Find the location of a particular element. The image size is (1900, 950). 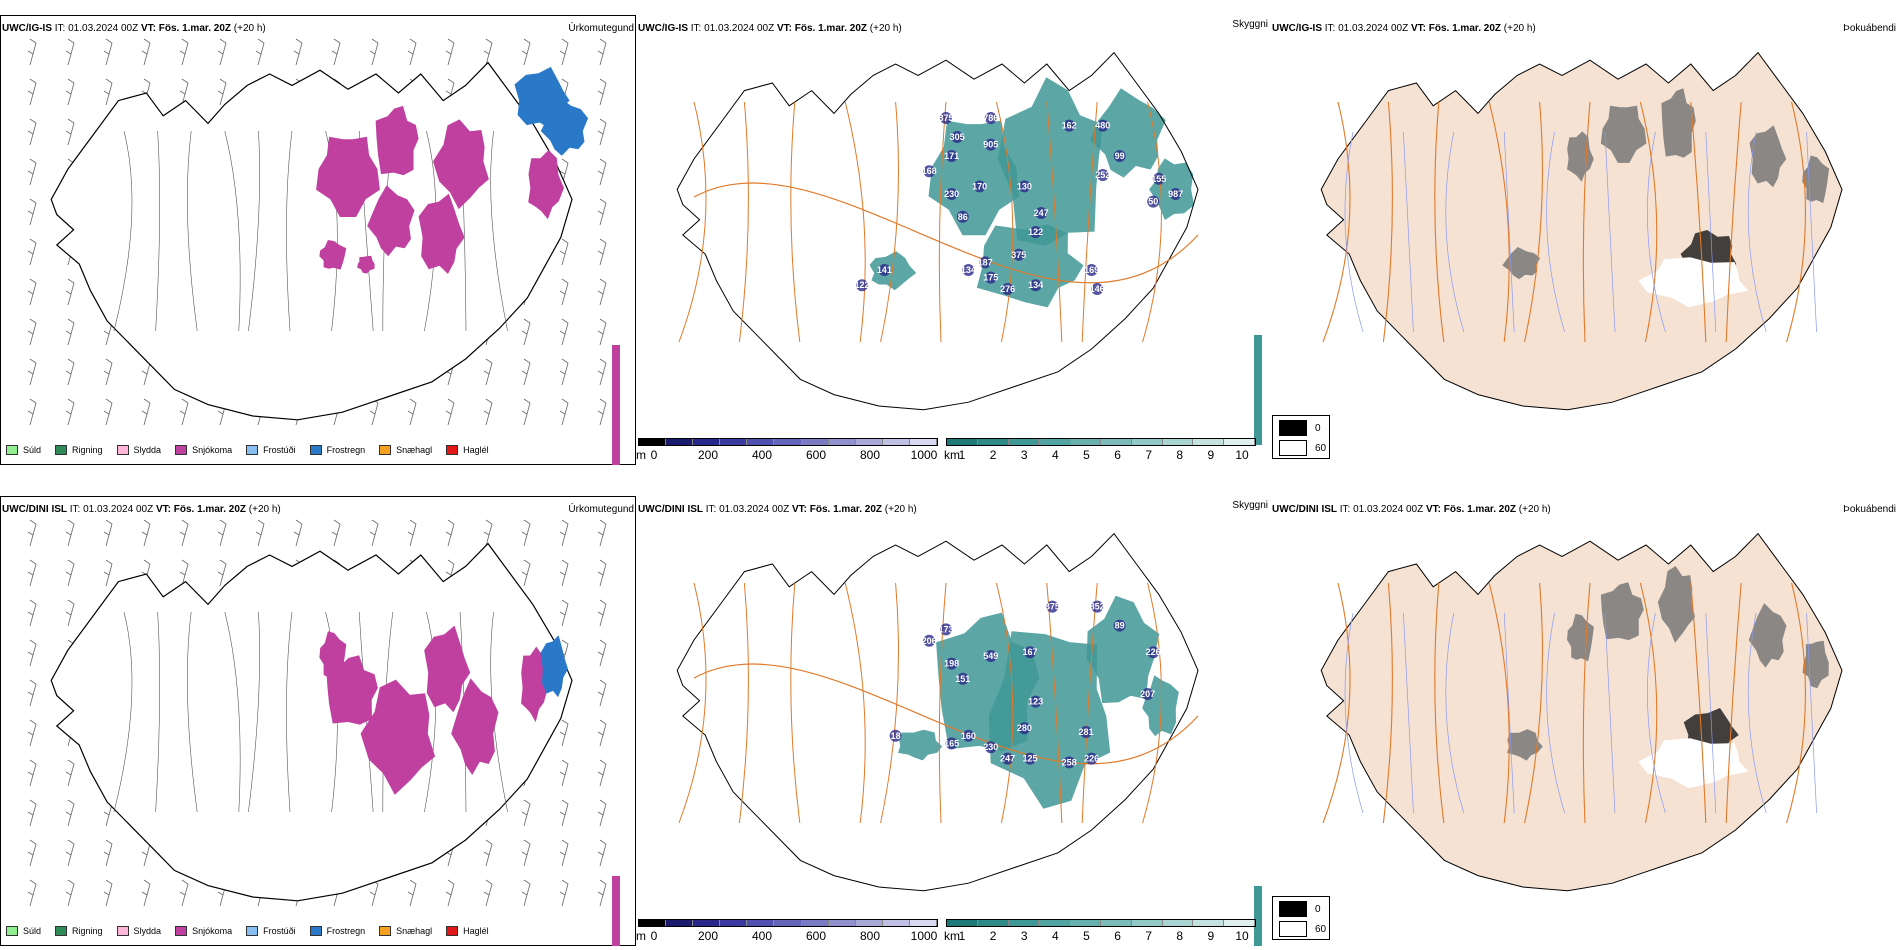

legend-label: Snæhagl is located at coordinates (414, 450).